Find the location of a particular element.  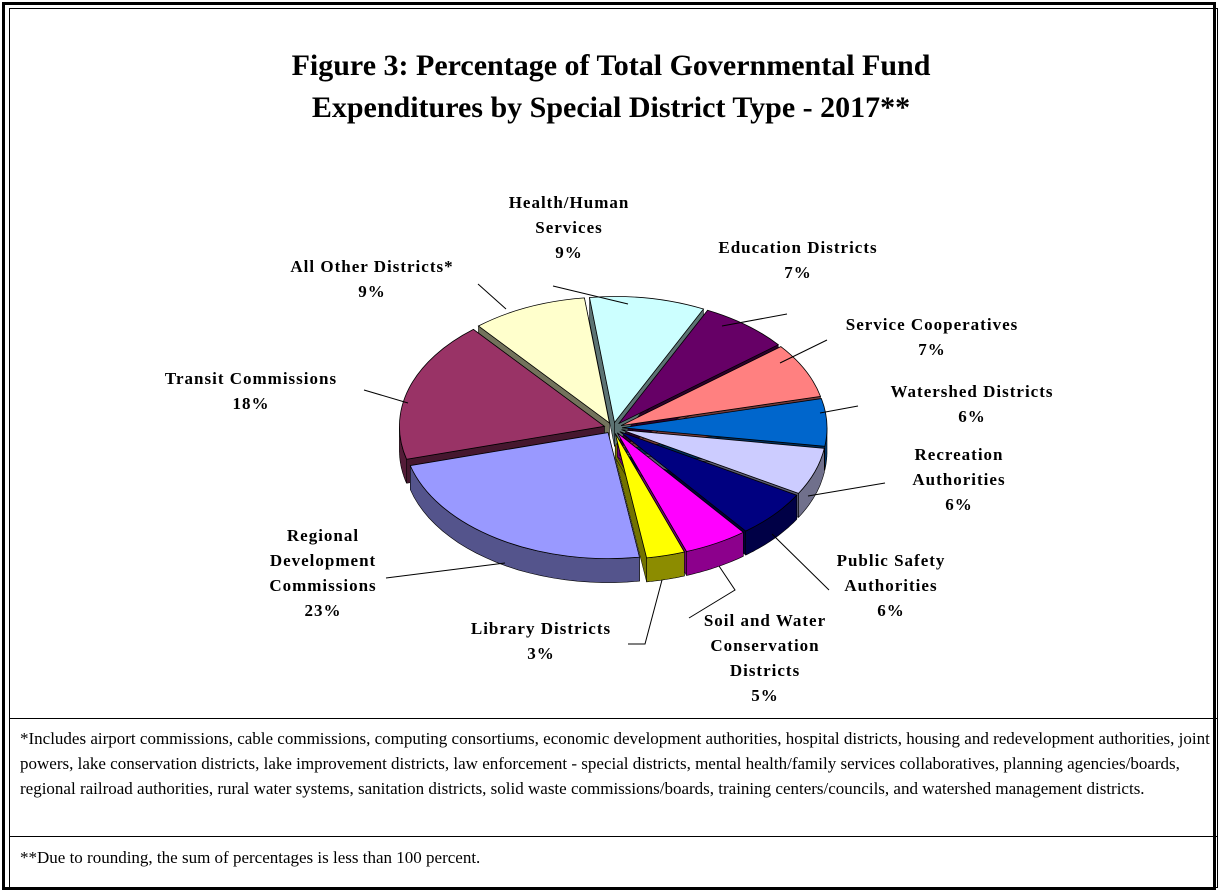

separator-top is located at coordinates (613, 718).